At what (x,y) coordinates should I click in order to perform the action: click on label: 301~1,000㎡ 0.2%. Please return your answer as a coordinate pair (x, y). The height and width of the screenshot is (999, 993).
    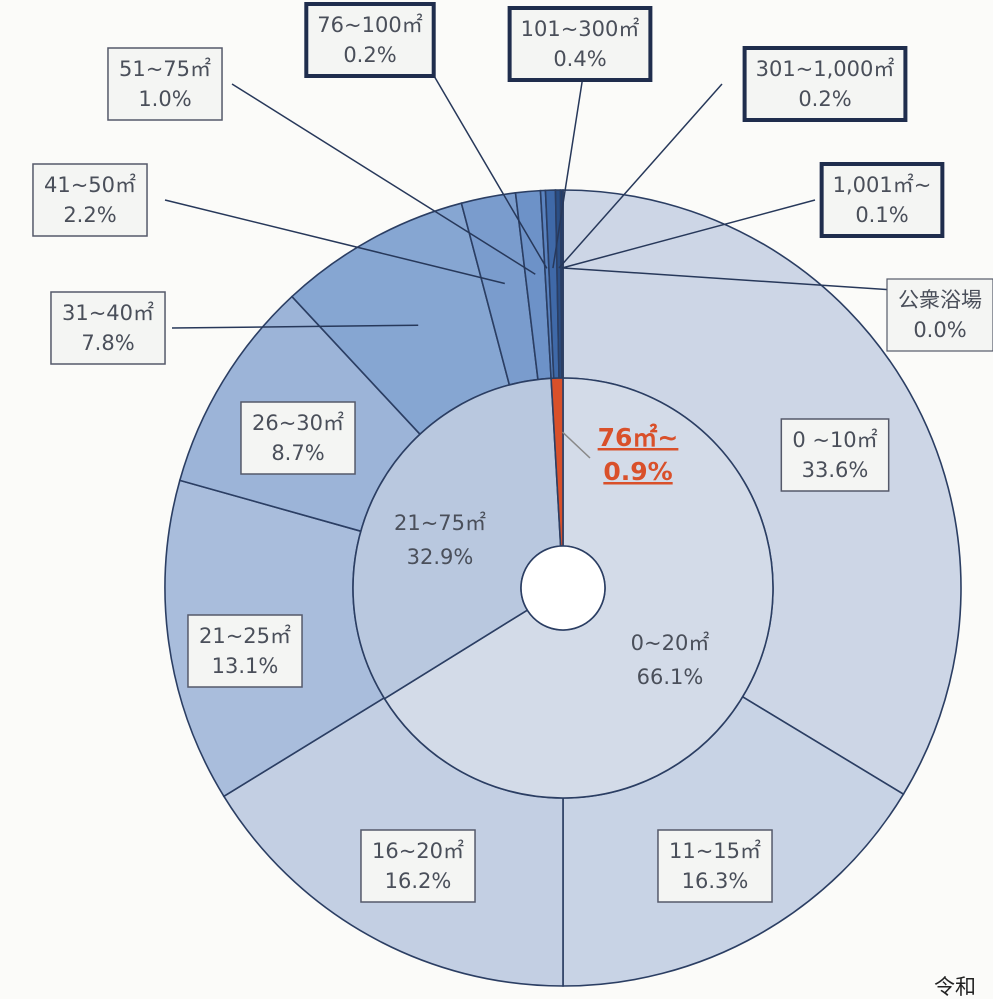
    Looking at the image, I should click on (825, 84).